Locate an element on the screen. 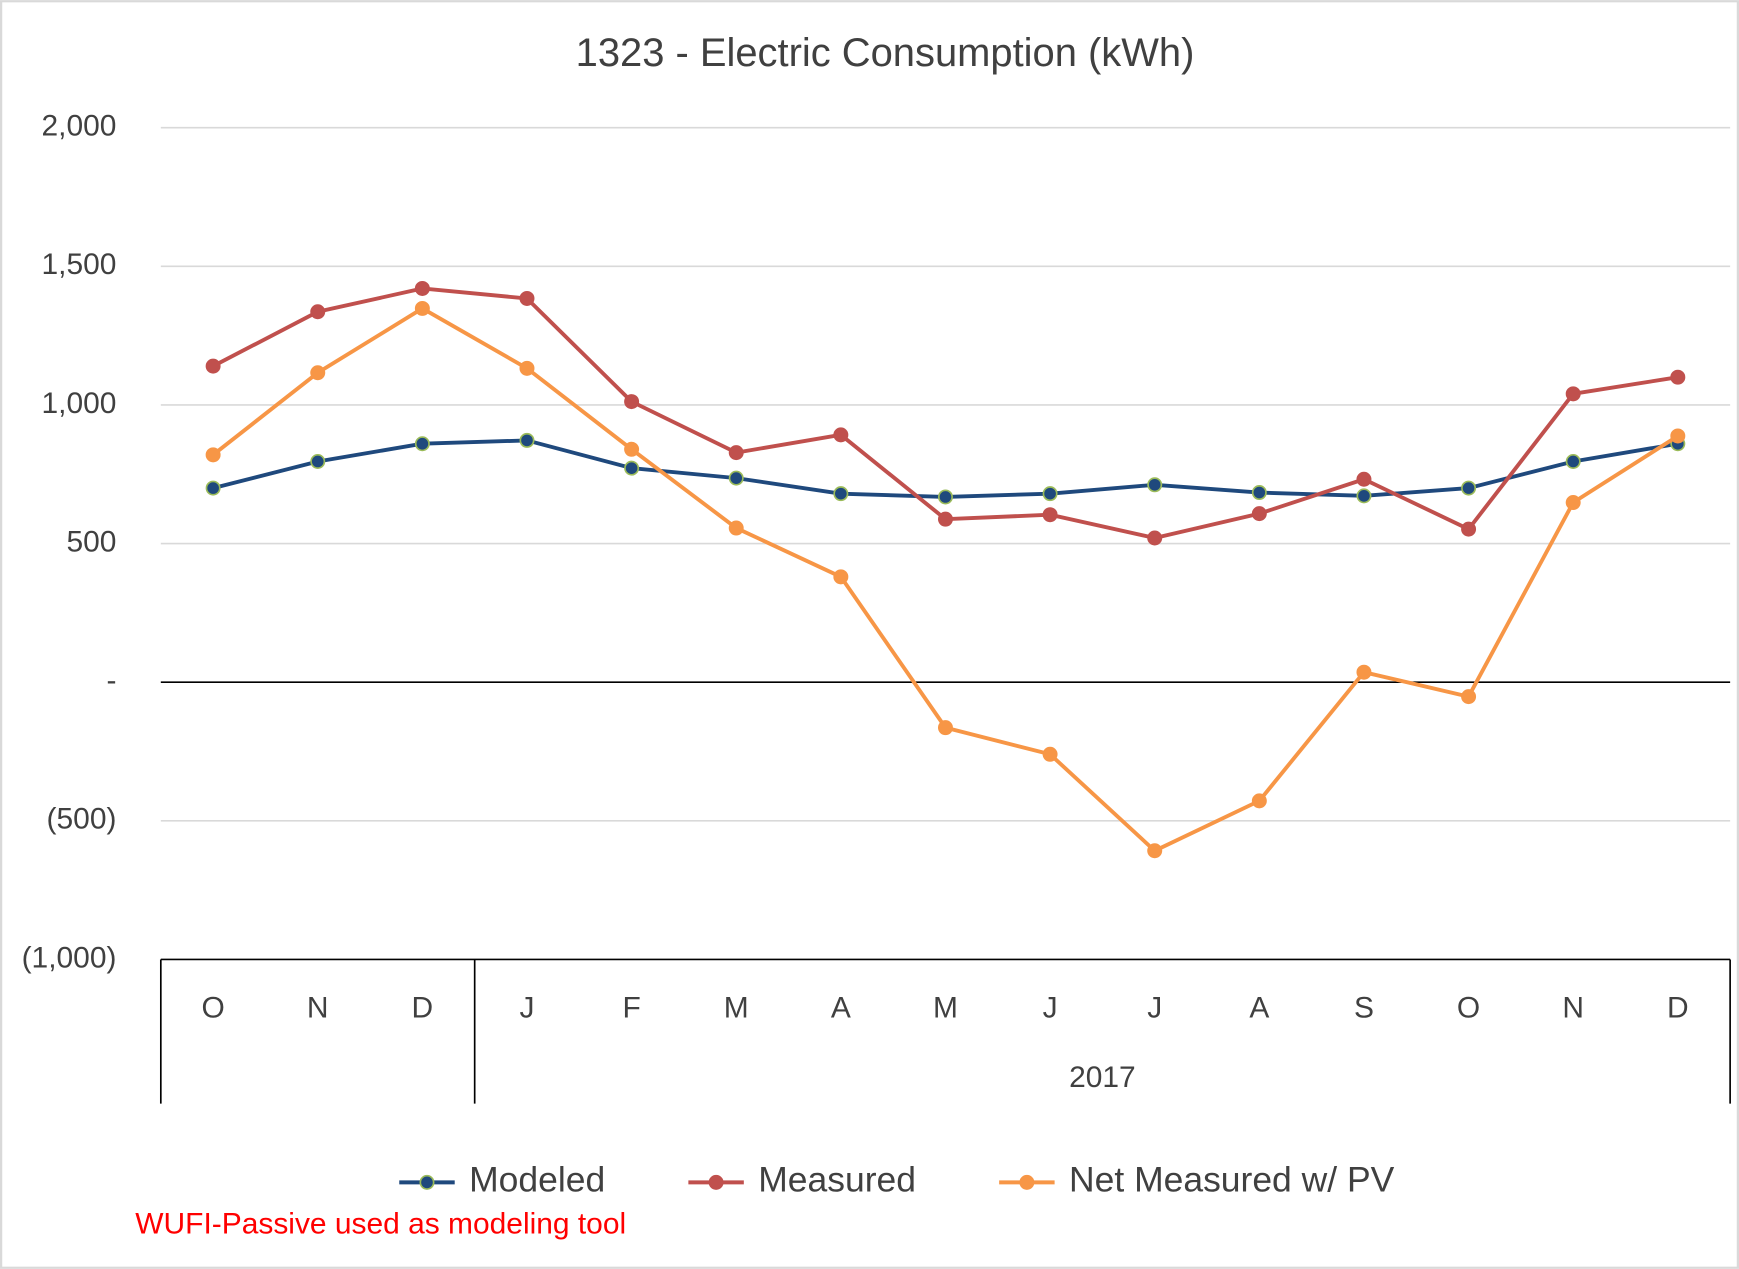 The image size is (1739, 1269). legend-label: Modeled is located at coordinates (537, 1180).